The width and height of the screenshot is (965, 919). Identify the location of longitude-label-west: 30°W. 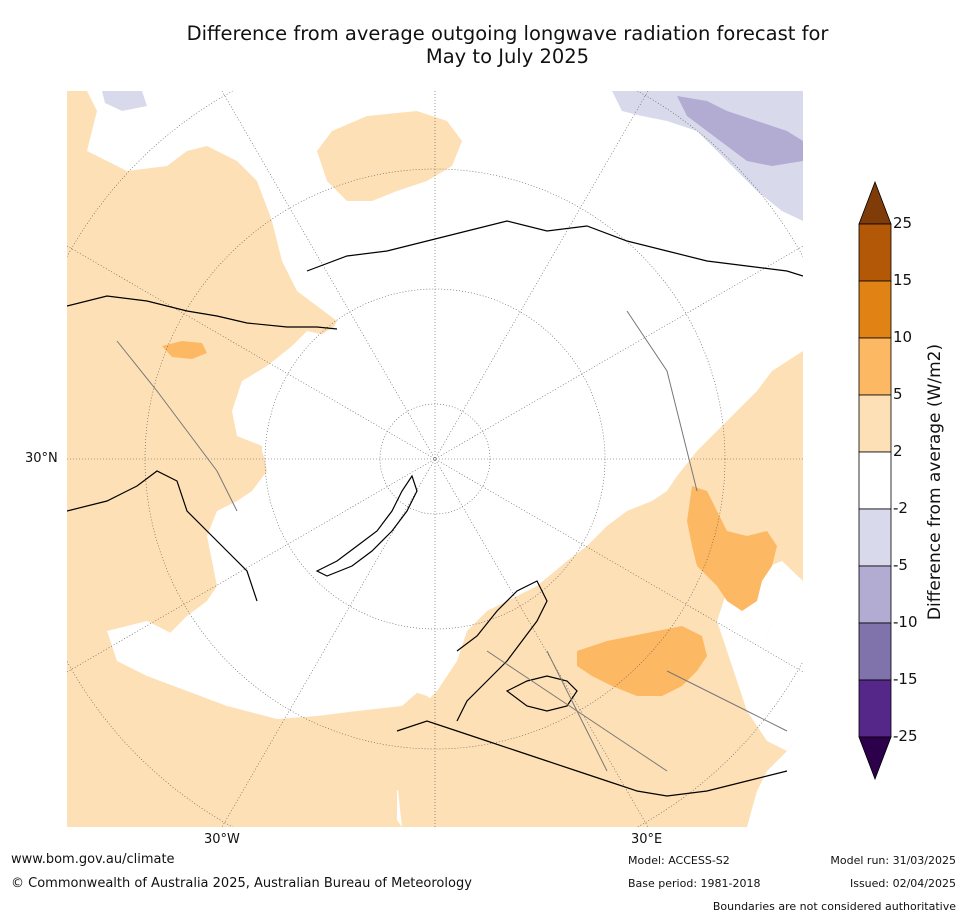
(222, 839).